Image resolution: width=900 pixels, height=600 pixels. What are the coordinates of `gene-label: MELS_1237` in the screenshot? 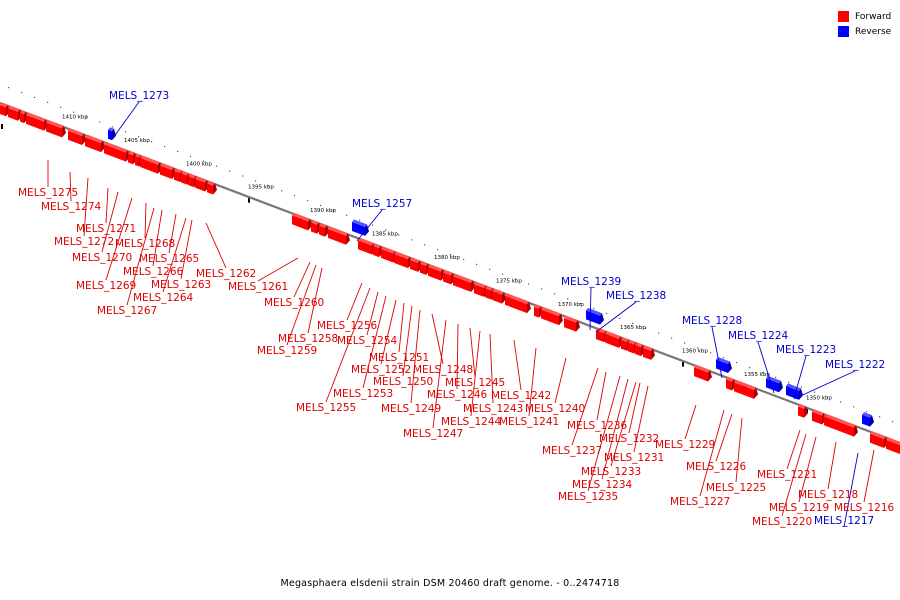 It's located at (572, 451).